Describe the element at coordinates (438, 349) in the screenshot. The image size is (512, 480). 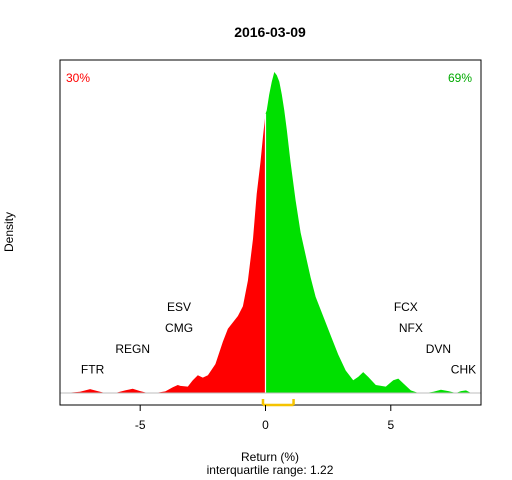
I see `ticker-label: DVN` at that location.